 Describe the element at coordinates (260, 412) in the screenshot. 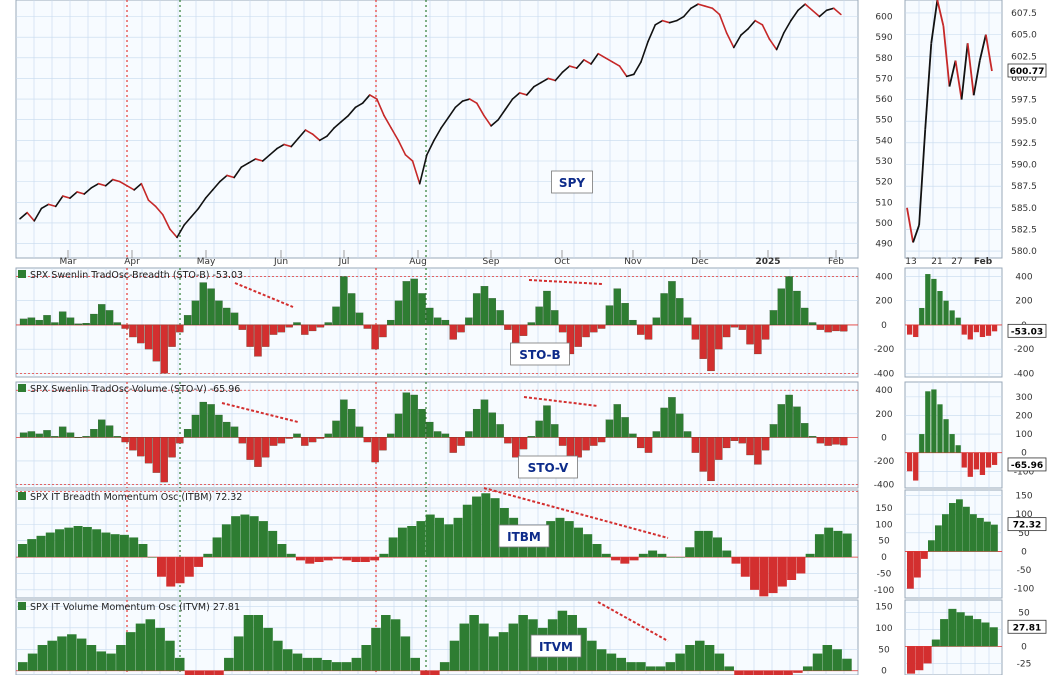

I see `trend-line-annotation` at that location.